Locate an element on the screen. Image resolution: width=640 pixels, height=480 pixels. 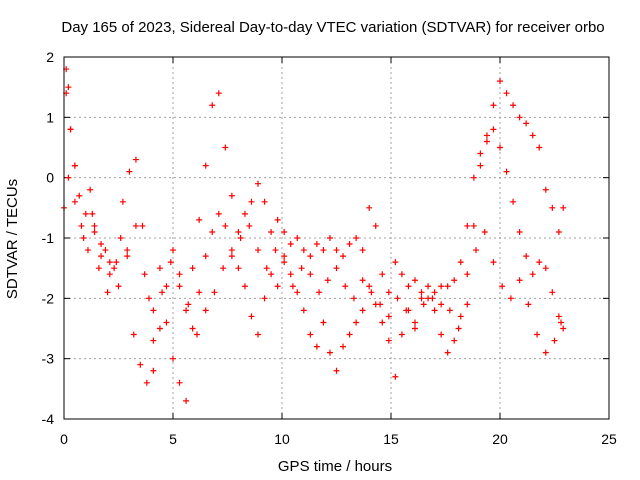
x-tick-label: 5 is located at coordinates (173, 439).